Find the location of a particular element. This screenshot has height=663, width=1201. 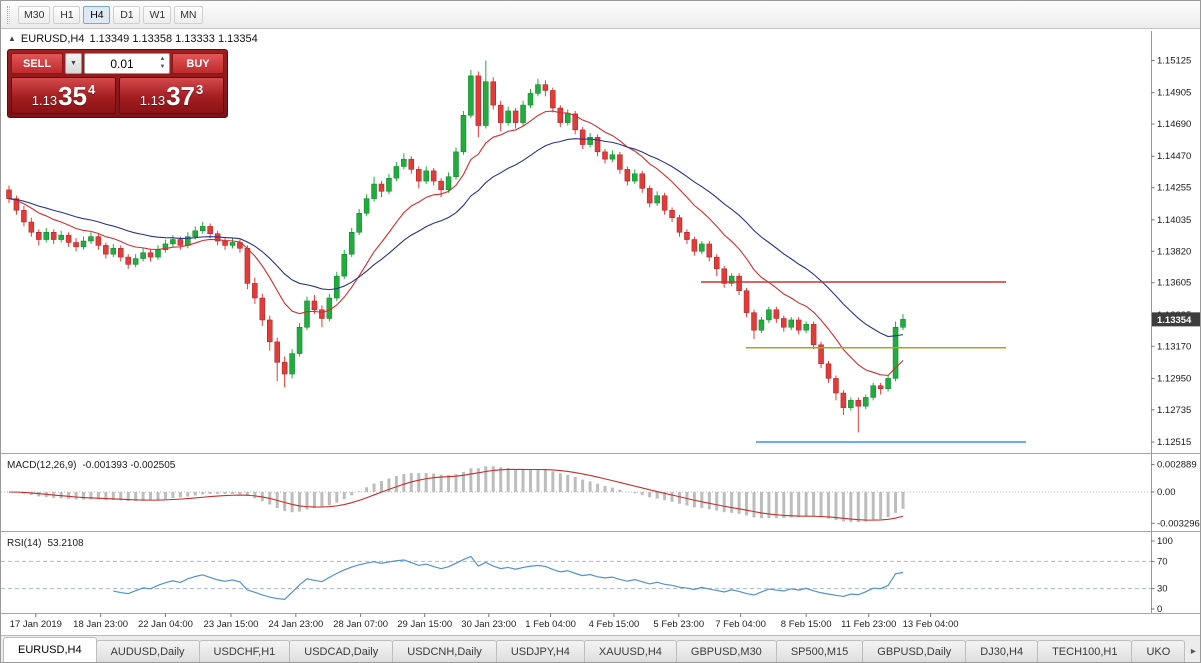

tab-sp500-m15: SP500,M15 is located at coordinates (819, 651).